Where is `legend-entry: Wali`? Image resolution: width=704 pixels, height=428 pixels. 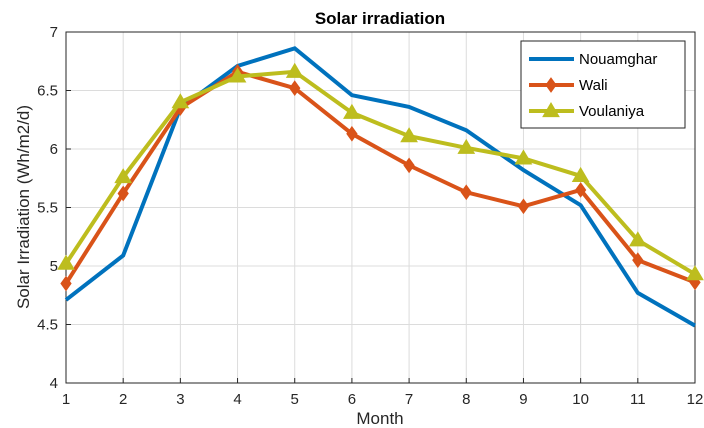 legend-entry: Wali is located at coordinates (568, 85).